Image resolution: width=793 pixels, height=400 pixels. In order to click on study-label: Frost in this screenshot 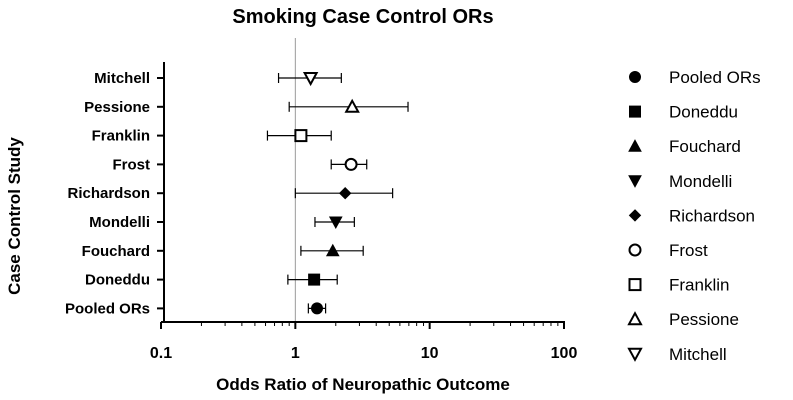, I will do `click(132, 164)`.